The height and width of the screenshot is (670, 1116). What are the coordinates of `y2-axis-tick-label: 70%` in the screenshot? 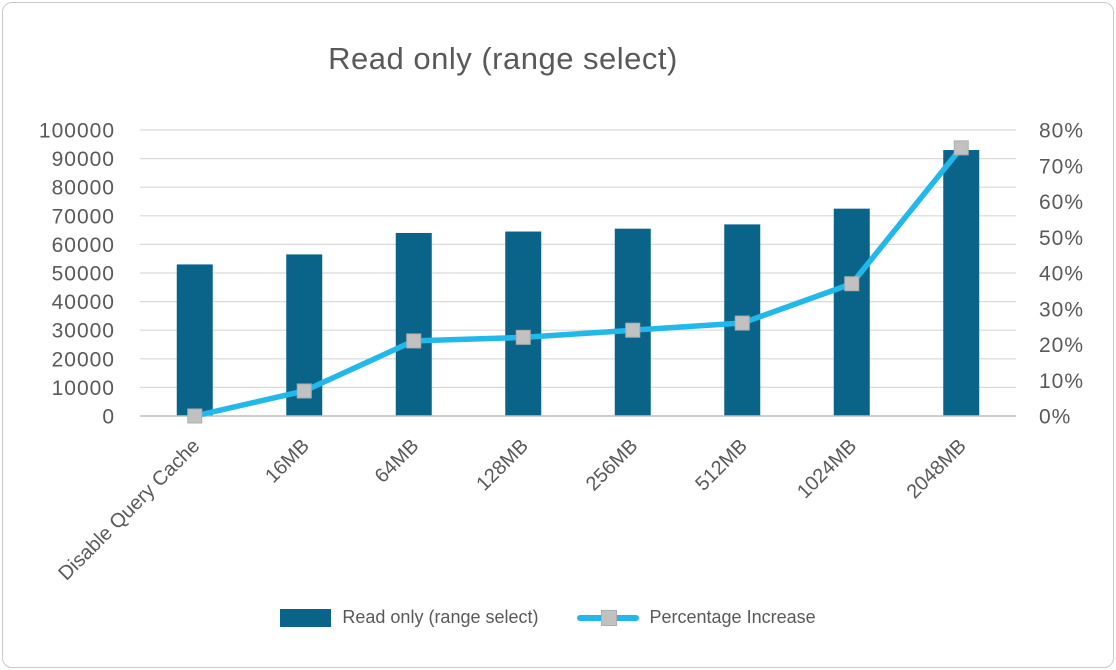 It's located at (1061, 166).